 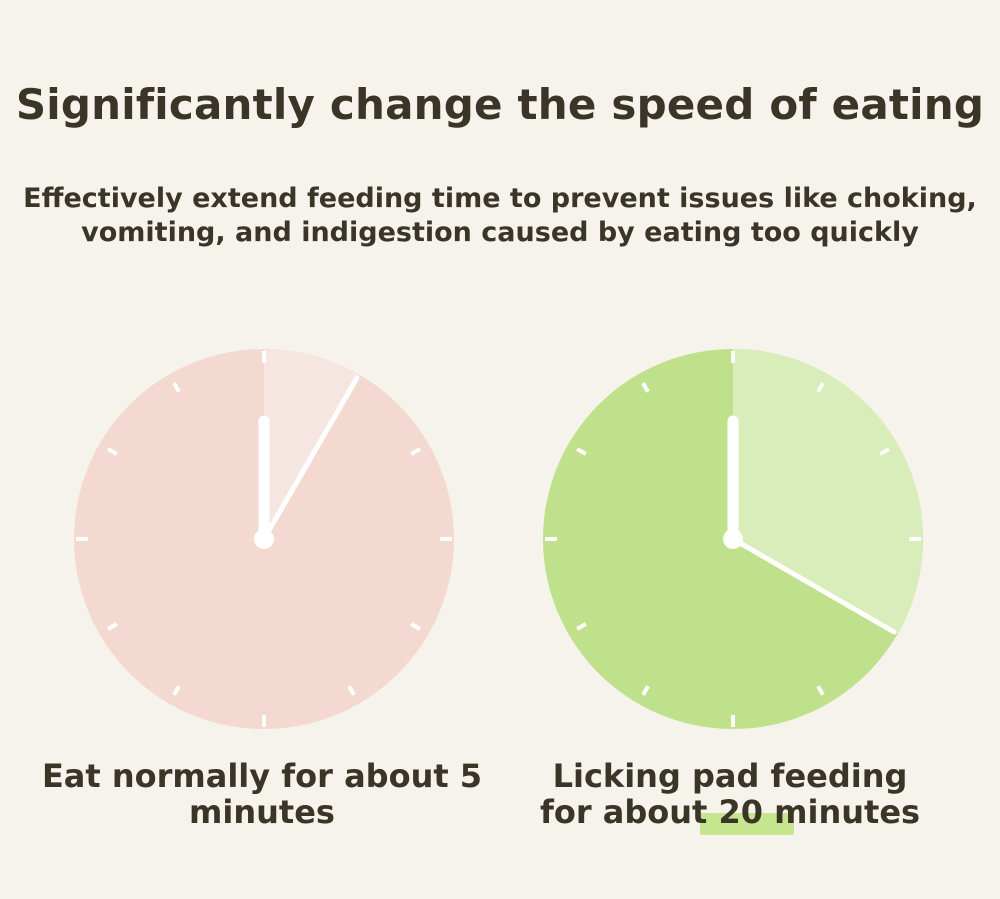 I want to click on licking-pad-caption-line-1: Licking pad feeding, so click(x=730, y=776).